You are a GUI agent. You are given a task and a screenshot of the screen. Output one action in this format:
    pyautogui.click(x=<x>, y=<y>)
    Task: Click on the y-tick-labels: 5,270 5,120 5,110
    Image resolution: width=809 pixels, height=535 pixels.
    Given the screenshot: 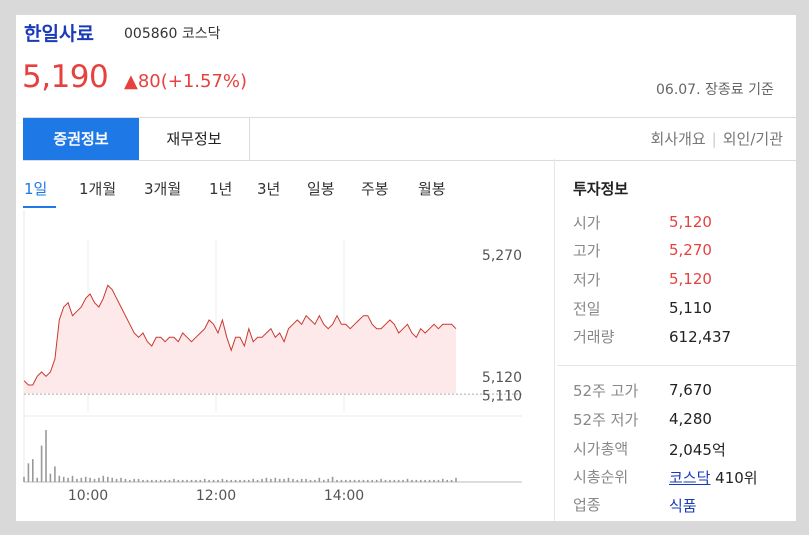 What is the action you would take?
    pyautogui.click(x=502, y=326)
    